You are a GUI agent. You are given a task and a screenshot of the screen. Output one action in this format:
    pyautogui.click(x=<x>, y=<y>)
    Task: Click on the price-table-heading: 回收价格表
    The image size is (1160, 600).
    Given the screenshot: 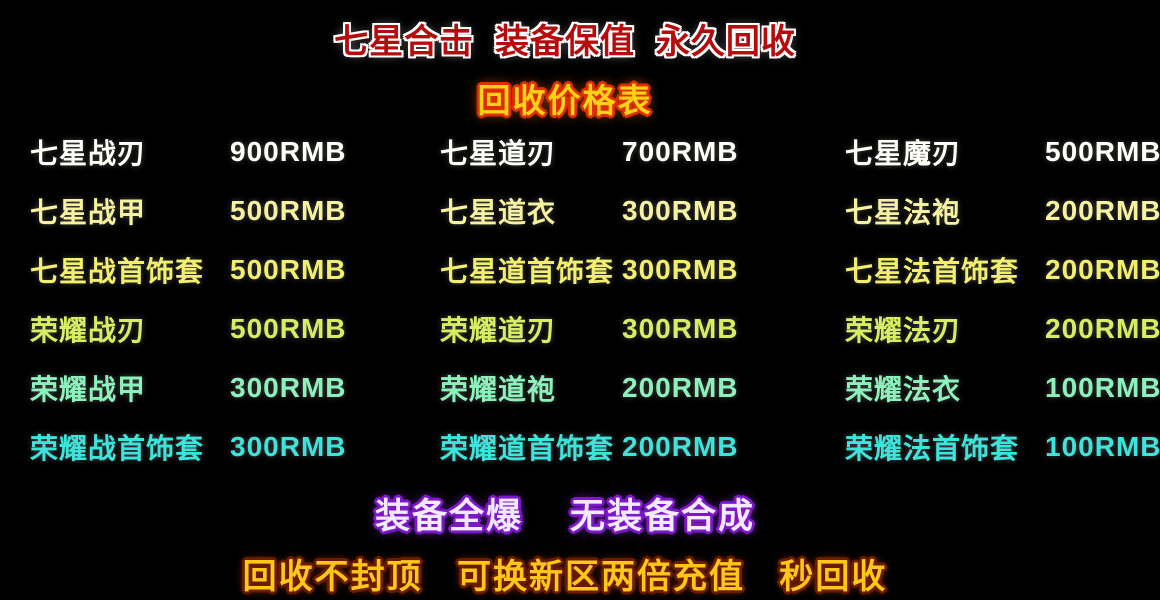 What is the action you would take?
    pyautogui.click(x=565, y=100)
    